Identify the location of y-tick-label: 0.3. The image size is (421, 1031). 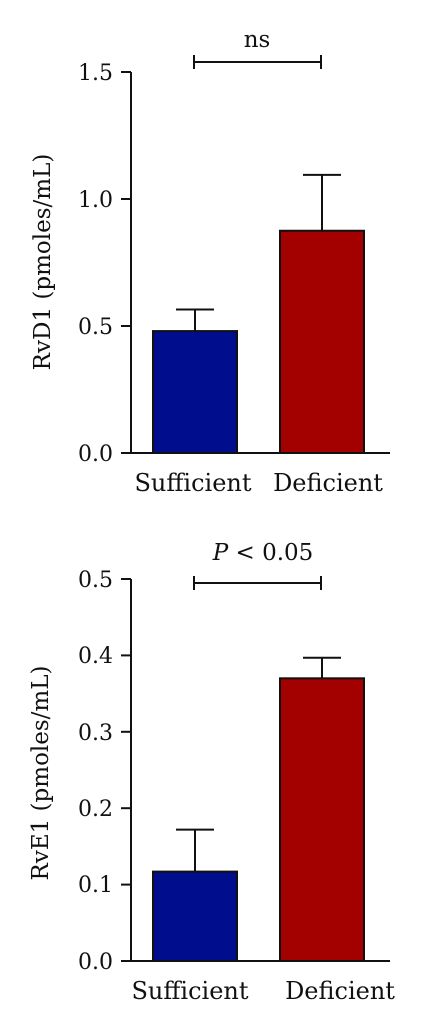
(95, 733).